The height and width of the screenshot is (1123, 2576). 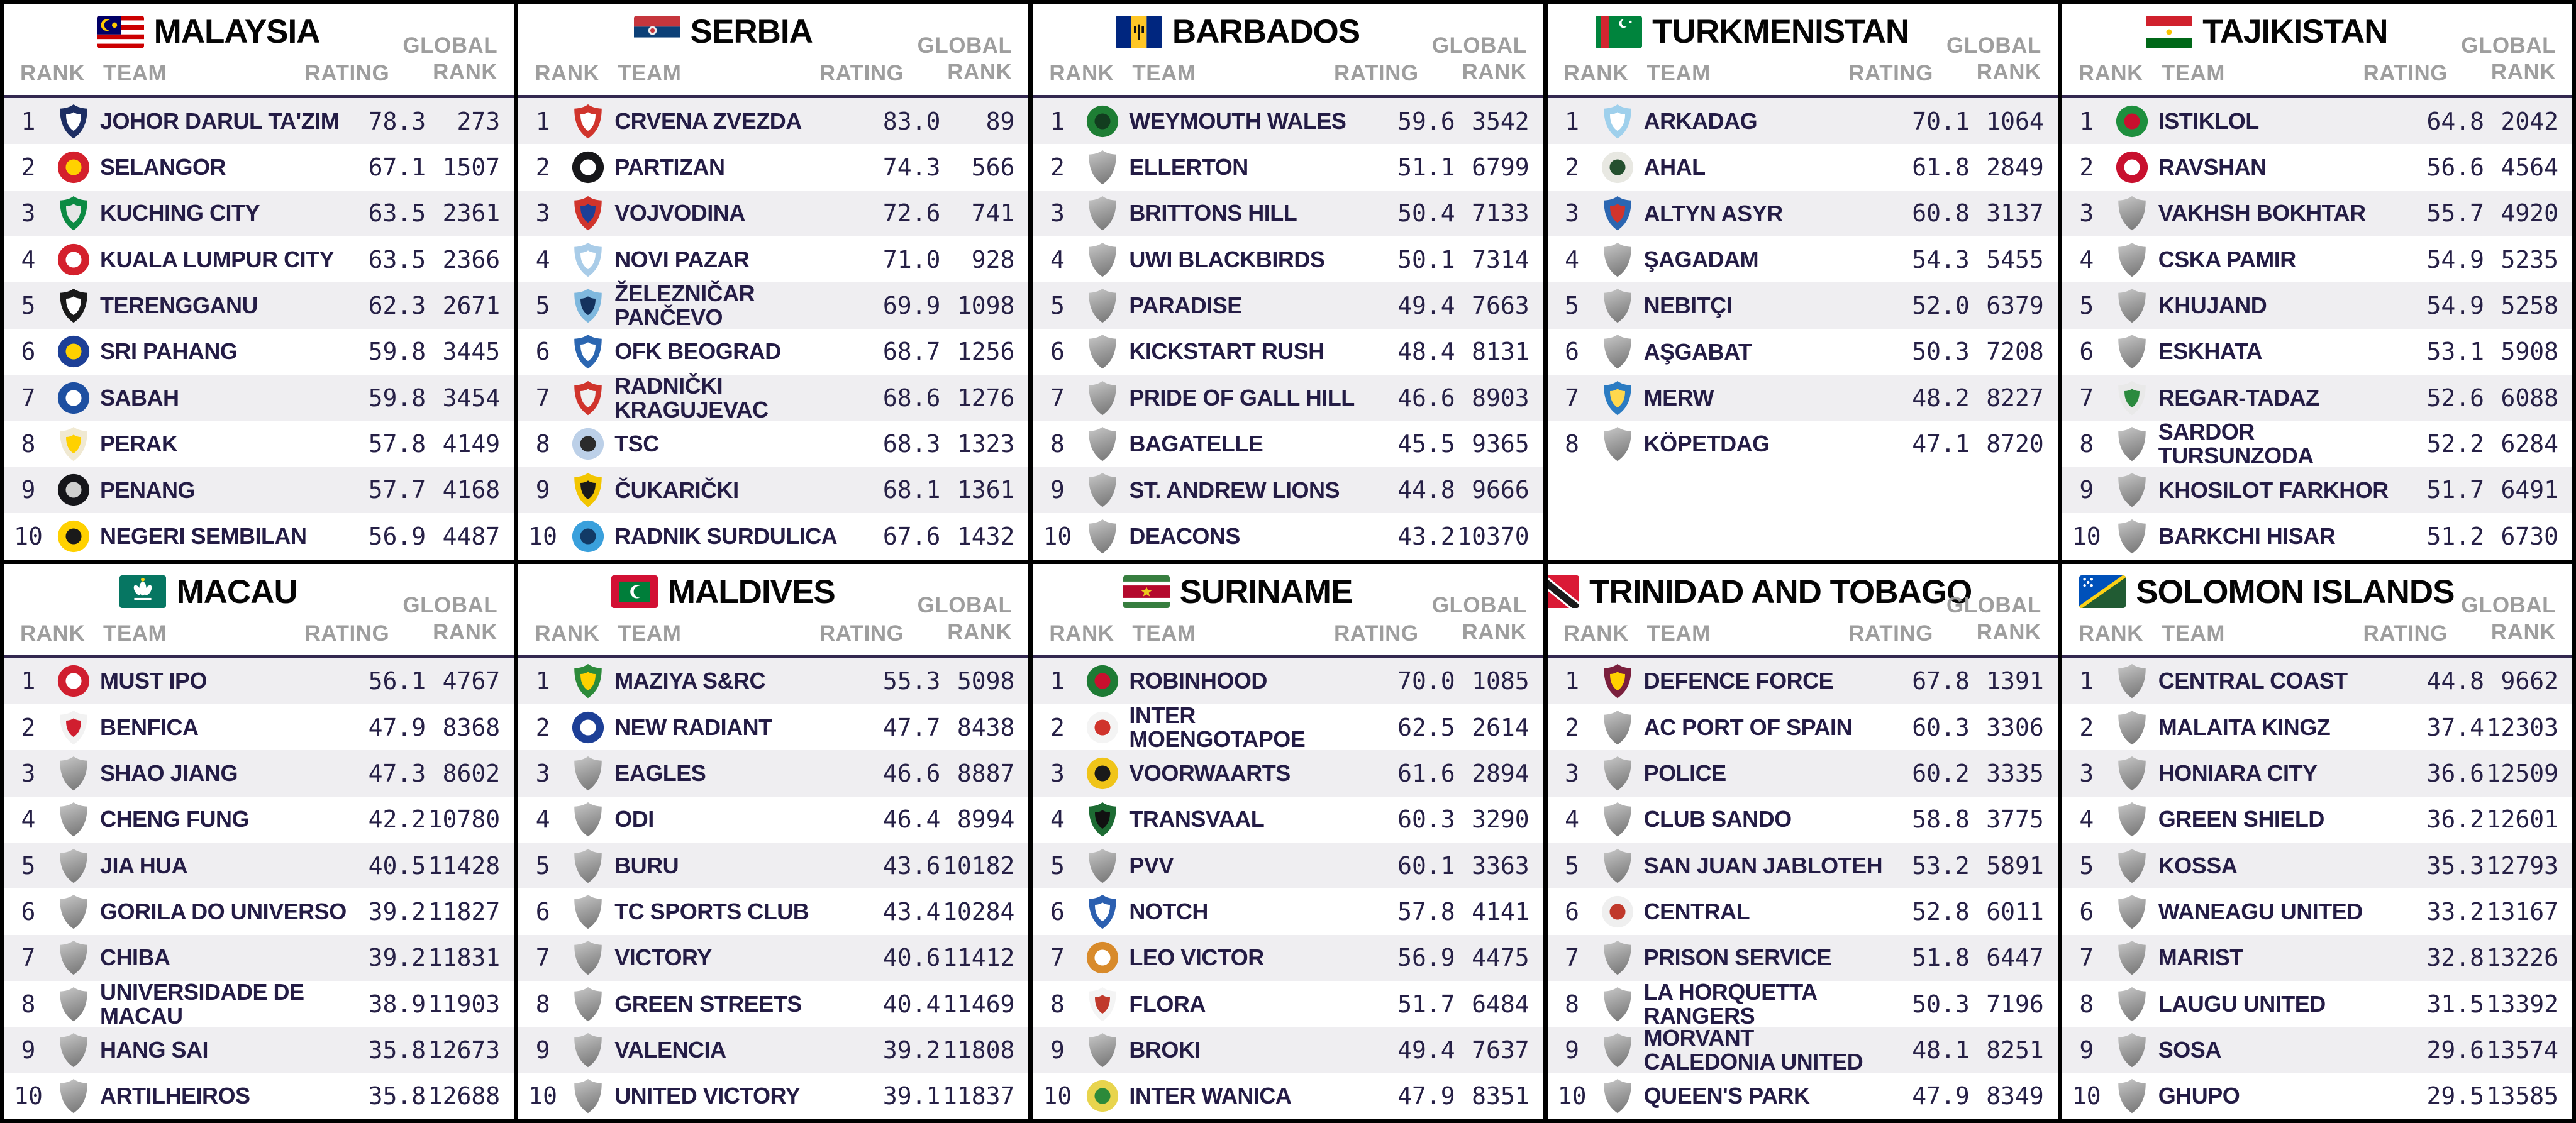 I want to click on table-row: 8 BAGATELLE 45.5 9365, so click(x=1288, y=444).